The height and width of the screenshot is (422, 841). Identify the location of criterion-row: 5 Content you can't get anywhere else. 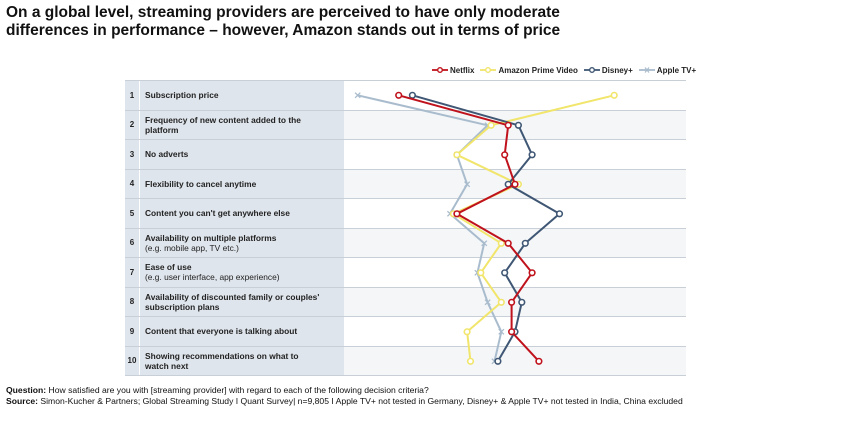
(405, 214).